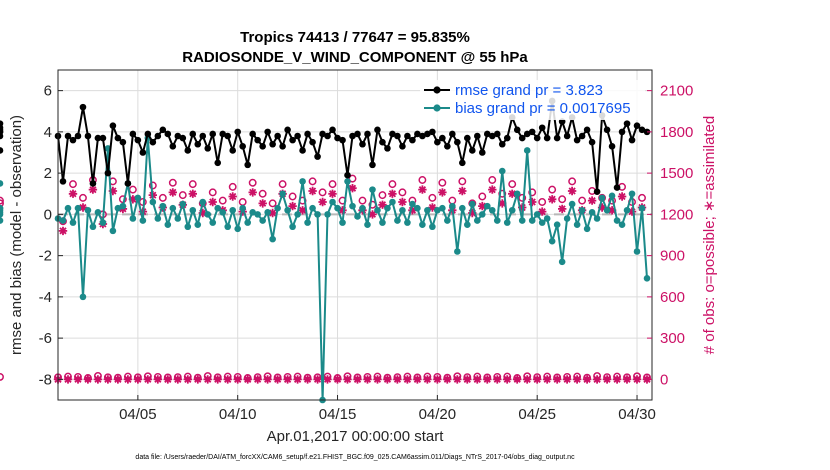  What do you see at coordinates (676, 91) in the screenshot?
I see `y2-tick-label: 2100` at bounding box center [676, 91].